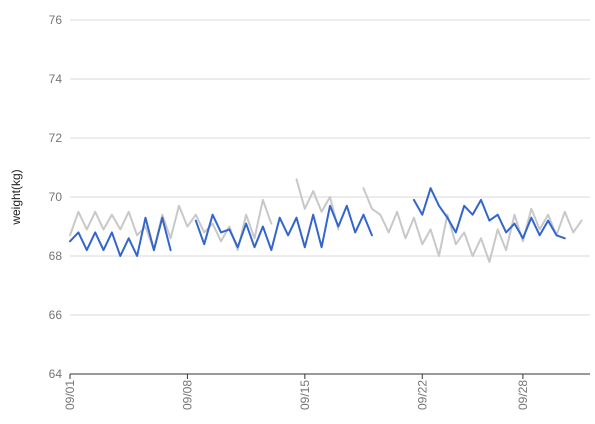 The height and width of the screenshot is (424, 595). Describe the element at coordinates (16, 197) in the screenshot. I see `y-axis-label: weight(kg)` at that location.